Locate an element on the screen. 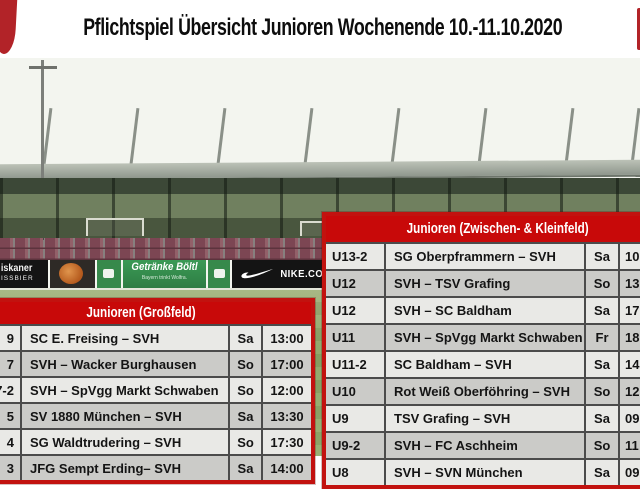 The width and height of the screenshot is (640, 489). time-cell: 17:30 is located at coordinates (286, 442).